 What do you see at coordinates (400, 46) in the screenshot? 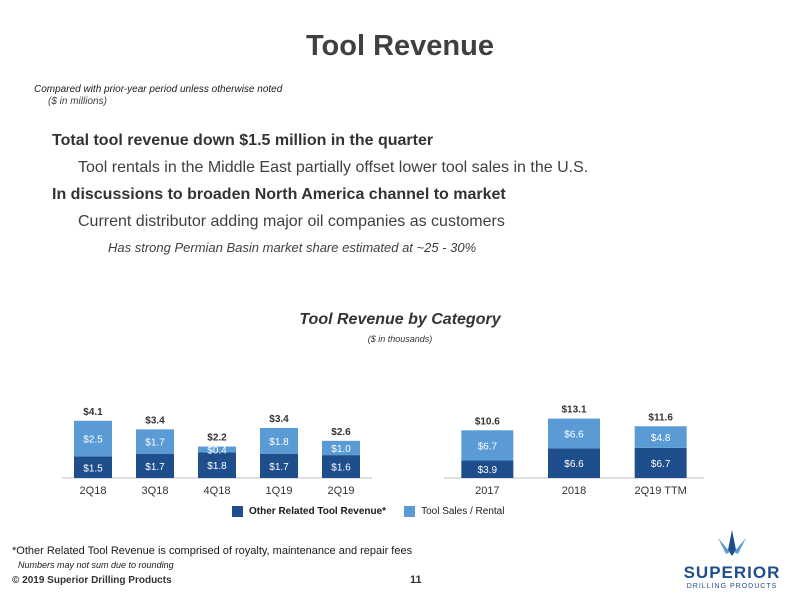
I see `page-title: Tool Revenue` at bounding box center [400, 46].